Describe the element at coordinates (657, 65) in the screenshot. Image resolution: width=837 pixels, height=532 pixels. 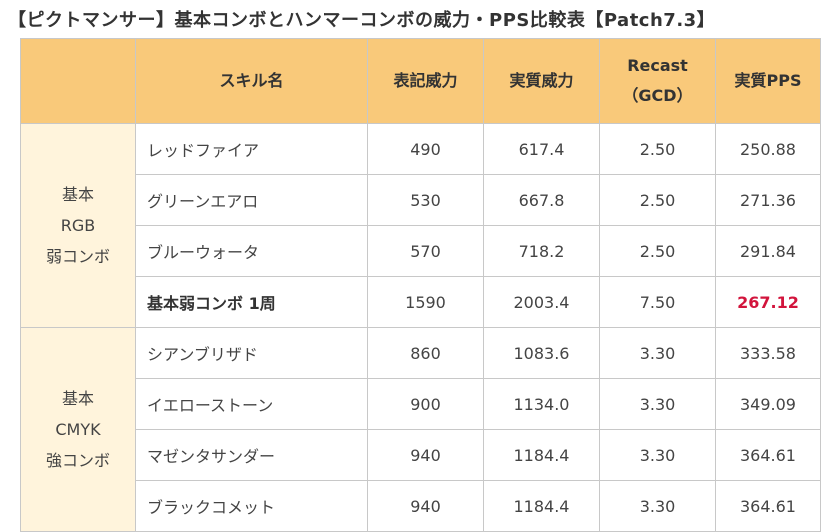
I see `header-recast-line1: Recast` at that location.